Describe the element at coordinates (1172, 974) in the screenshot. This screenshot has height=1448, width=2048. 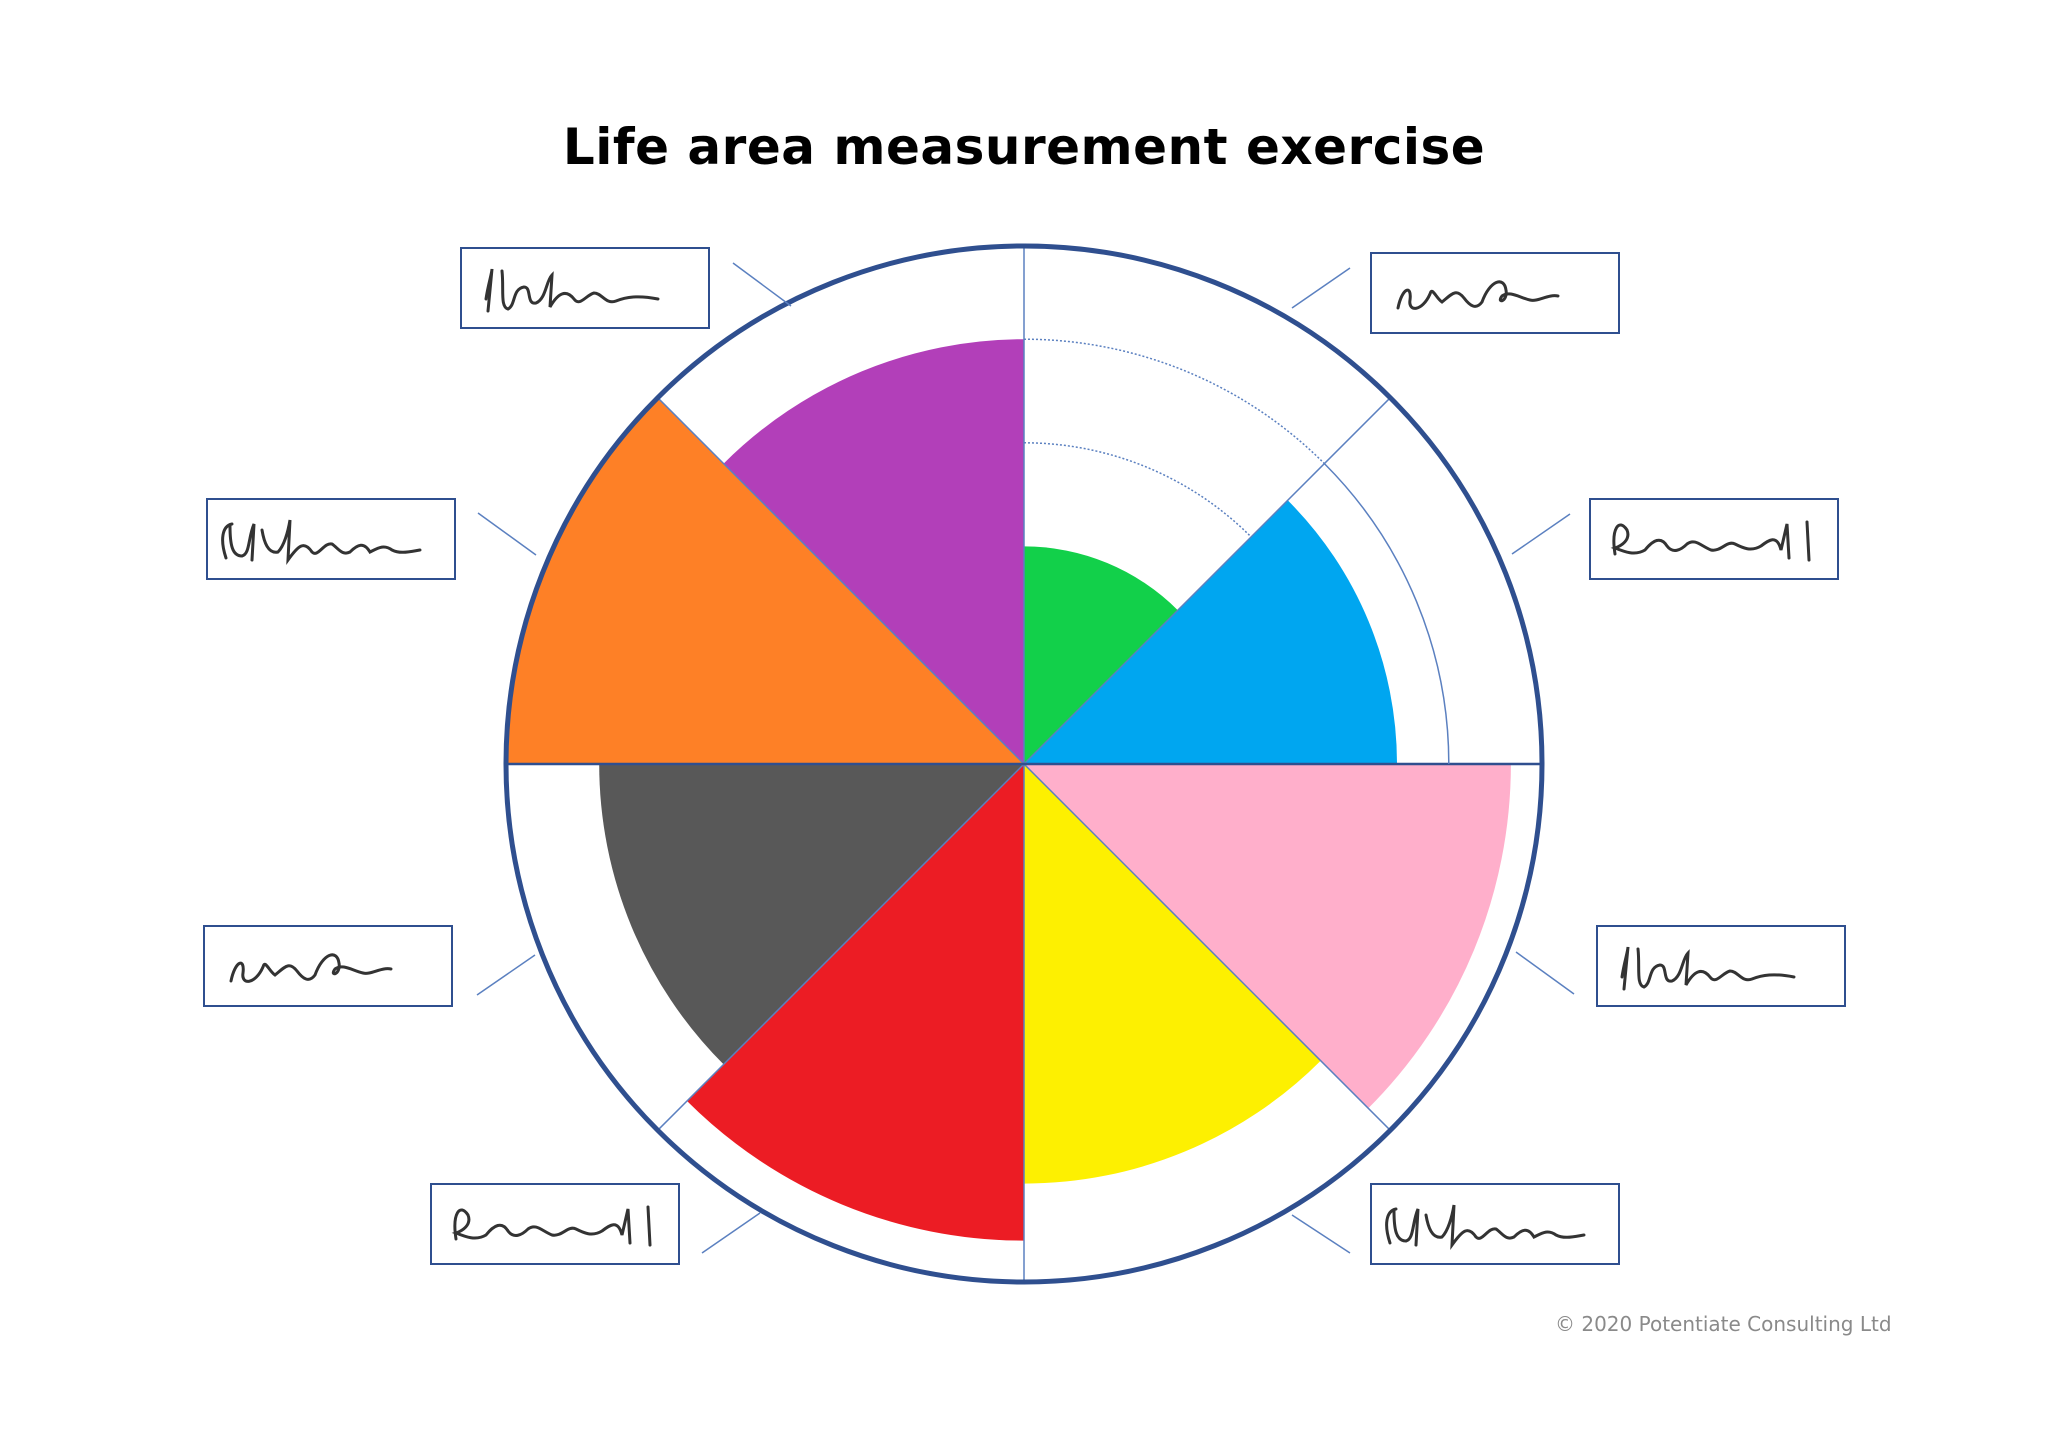
I see `wheel-segment-bottom-right-lower` at that location.